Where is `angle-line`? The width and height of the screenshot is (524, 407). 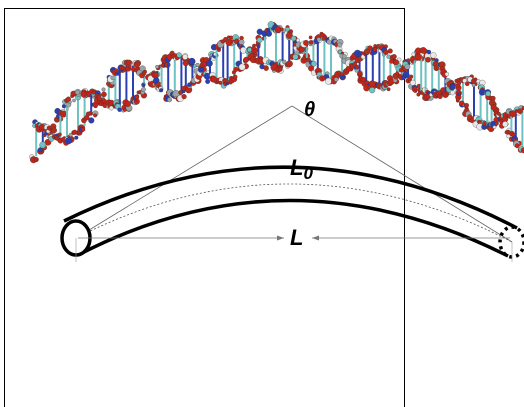
angle-line is located at coordinates (184, 172).